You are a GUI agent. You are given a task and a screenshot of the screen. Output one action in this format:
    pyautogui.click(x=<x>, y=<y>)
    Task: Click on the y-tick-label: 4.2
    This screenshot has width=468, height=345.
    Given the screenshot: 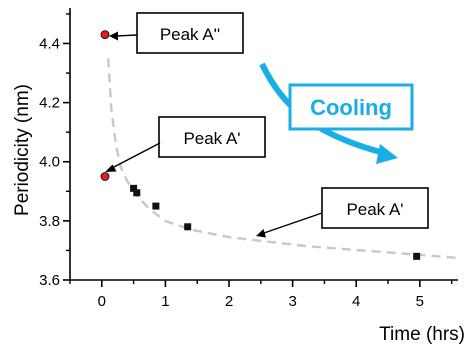 What is the action you would take?
    pyautogui.click(x=49, y=103)
    